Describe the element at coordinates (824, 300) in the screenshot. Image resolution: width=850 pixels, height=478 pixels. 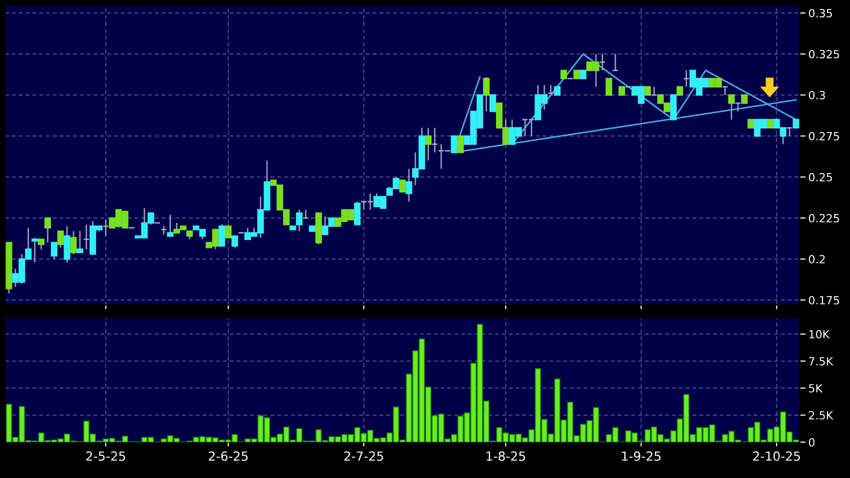
I see `y-tick-label: 0.175` at that location.